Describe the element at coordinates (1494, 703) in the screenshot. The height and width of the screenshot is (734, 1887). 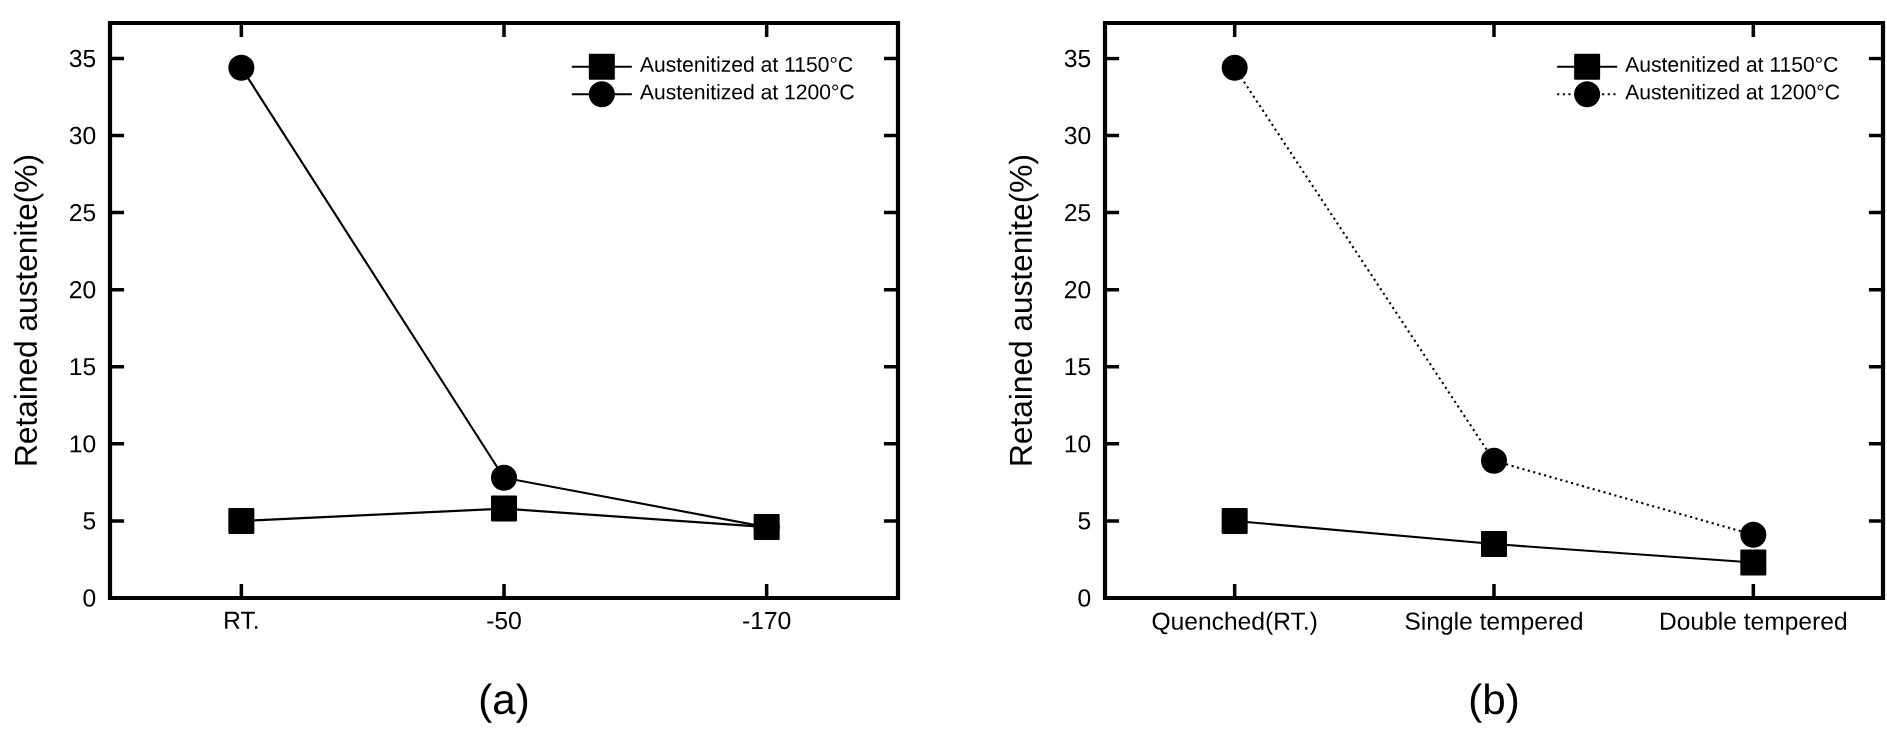
I see `text: (b)` at that location.